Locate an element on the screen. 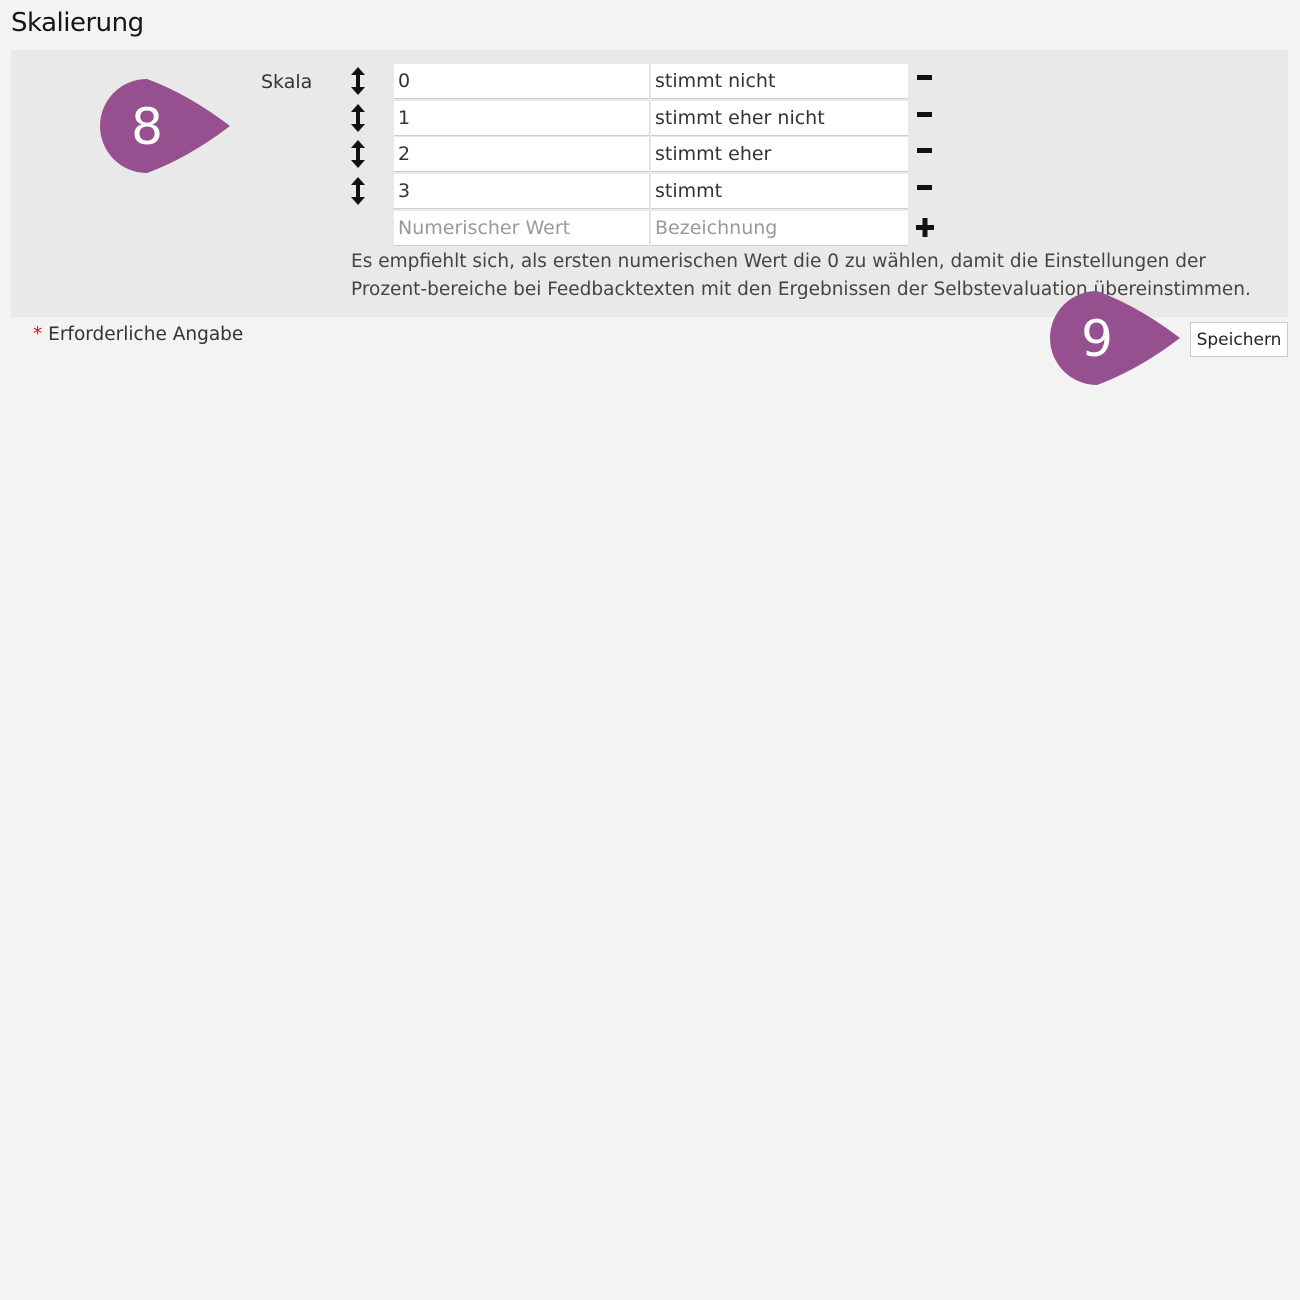  section-title: Skalierung is located at coordinates (77, 23).